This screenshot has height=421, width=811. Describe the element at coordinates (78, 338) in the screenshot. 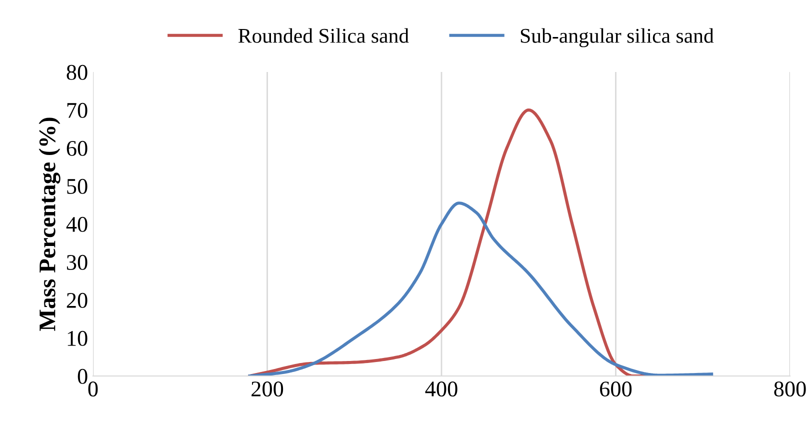

I see `y-tick-label: 10` at that location.